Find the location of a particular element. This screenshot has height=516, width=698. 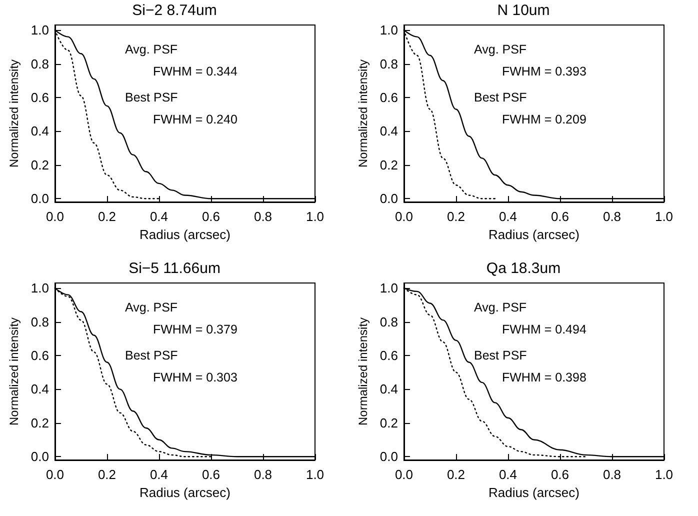

chart-title: N 10um is located at coordinates (523, 10).